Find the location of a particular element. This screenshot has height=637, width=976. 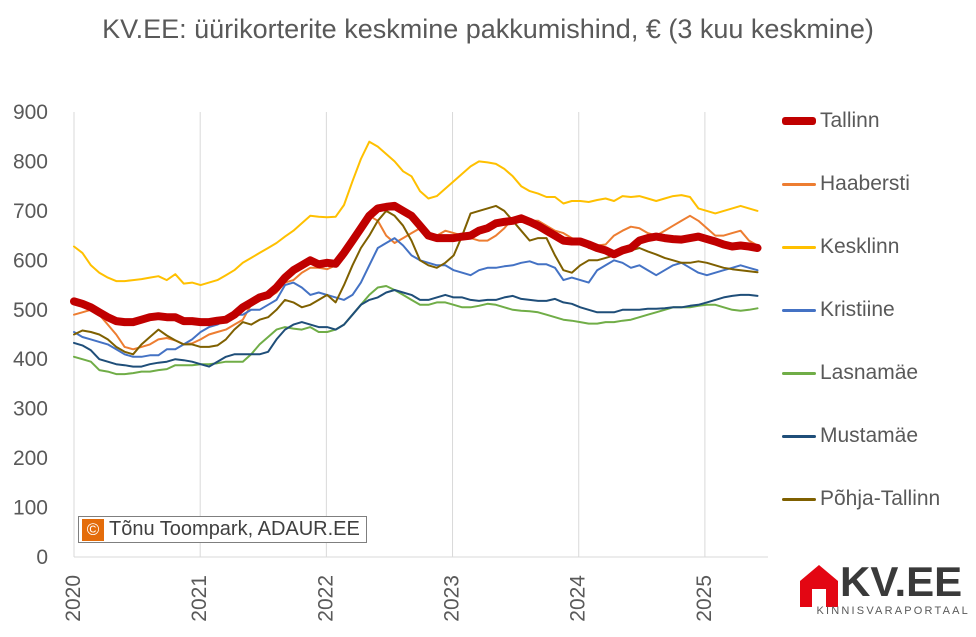

legend-item: Haabersti is located at coordinates (846, 184).